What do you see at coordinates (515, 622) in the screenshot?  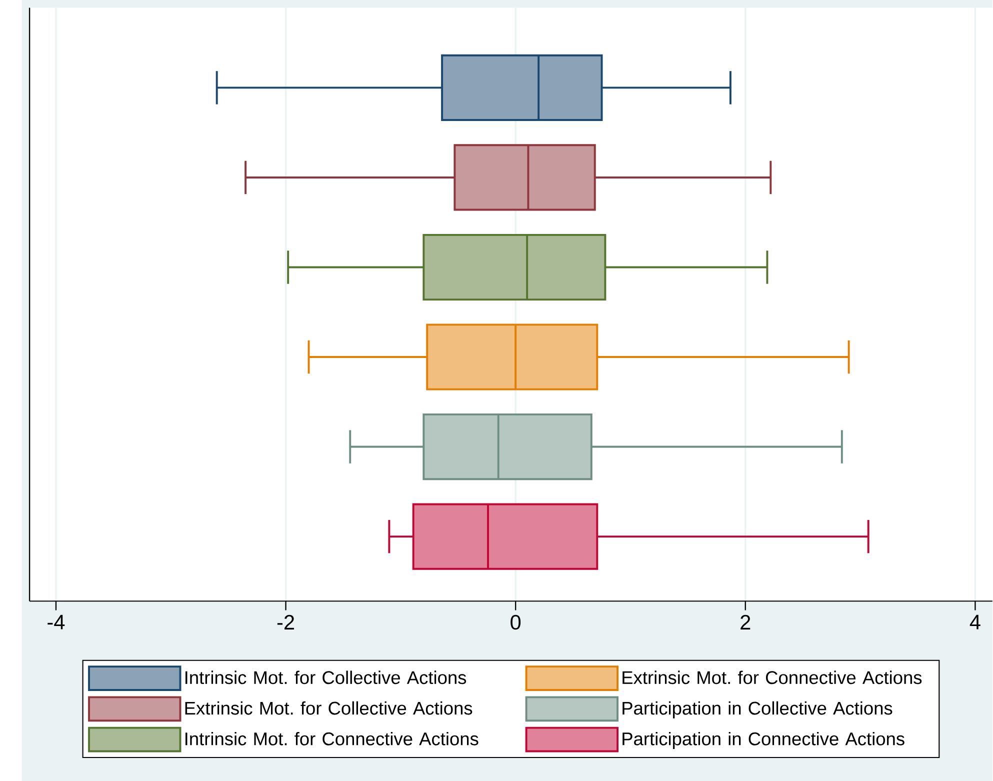 I see `x-tick-label: 0` at bounding box center [515, 622].